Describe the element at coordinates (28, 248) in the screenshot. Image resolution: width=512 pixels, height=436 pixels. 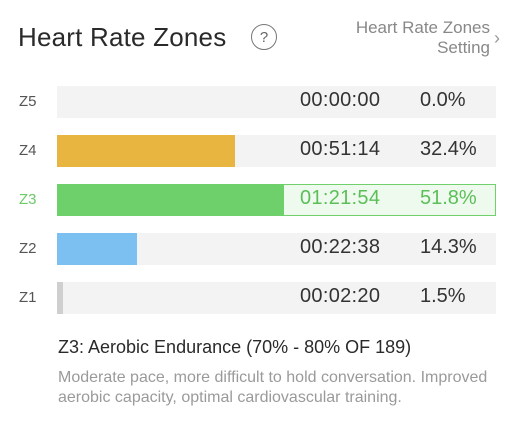
I see `zone-label: Z2` at that location.